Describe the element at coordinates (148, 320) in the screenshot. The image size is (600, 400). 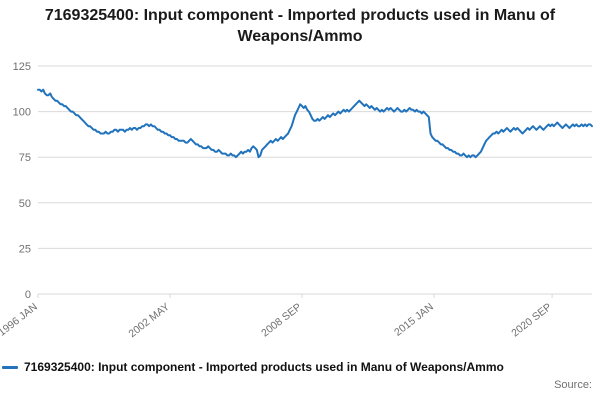
I see `x-tick-label: 2002 MAY` at that location.